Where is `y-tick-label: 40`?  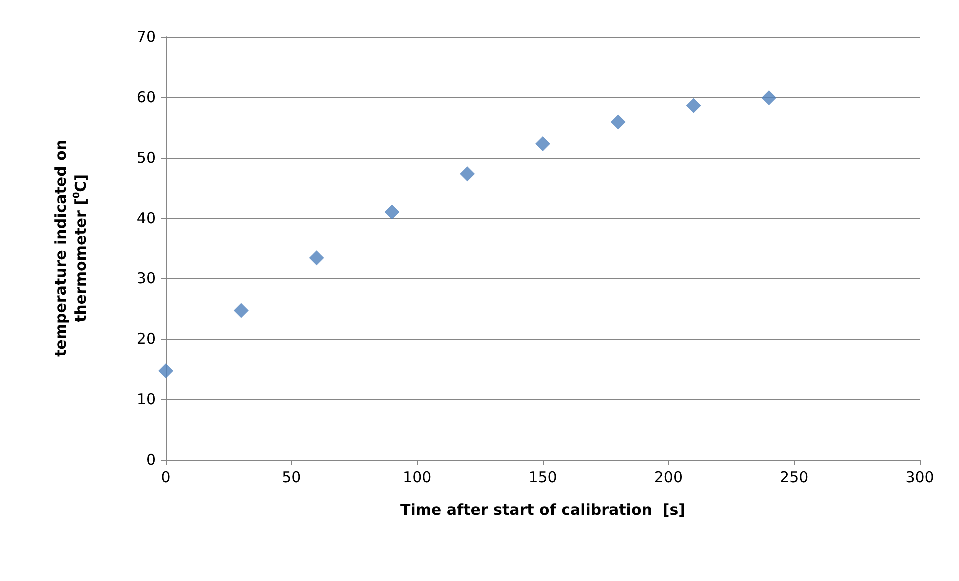 y-tick-label: 40 is located at coordinates (146, 218).